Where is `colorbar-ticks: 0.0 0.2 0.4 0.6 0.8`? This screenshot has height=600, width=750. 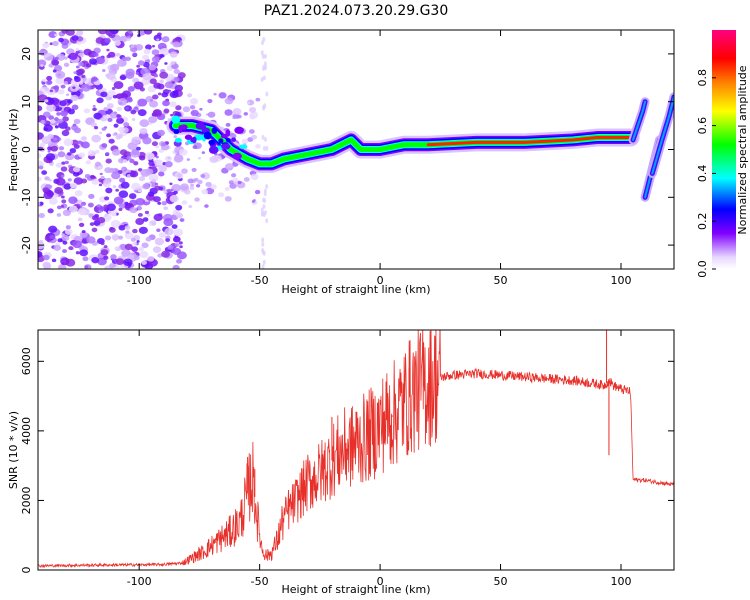
colorbar-ticks: 0.0 0.2 0.4 0.6 0.8 is located at coordinates (706, 173).